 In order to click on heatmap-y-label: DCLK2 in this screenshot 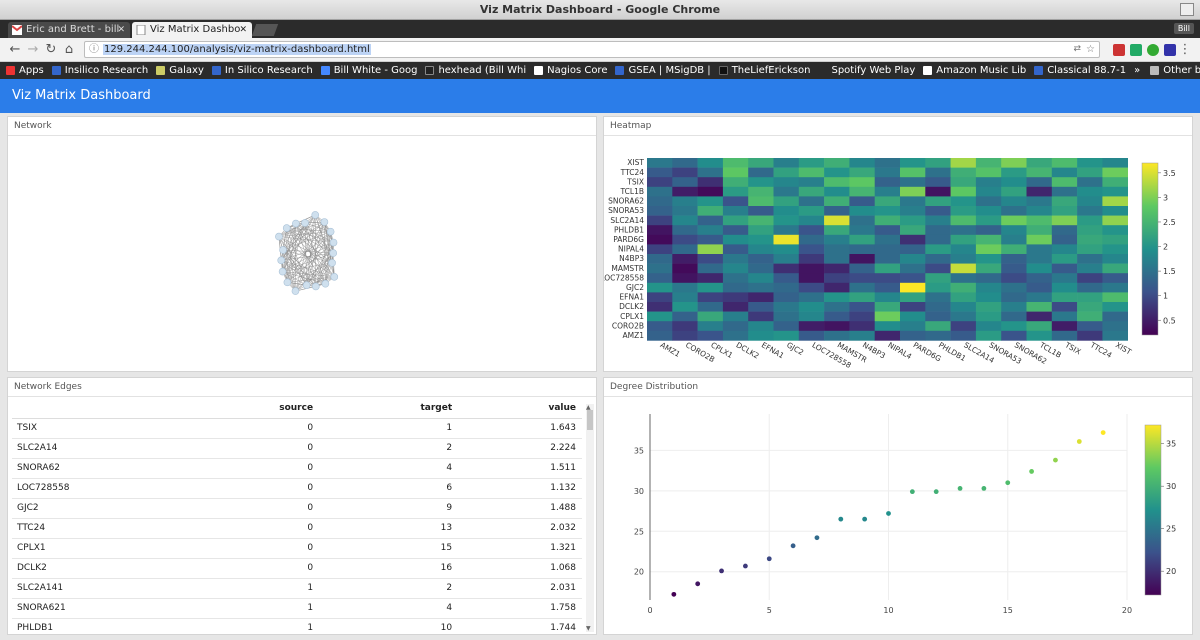, I will do `click(631, 306)`.